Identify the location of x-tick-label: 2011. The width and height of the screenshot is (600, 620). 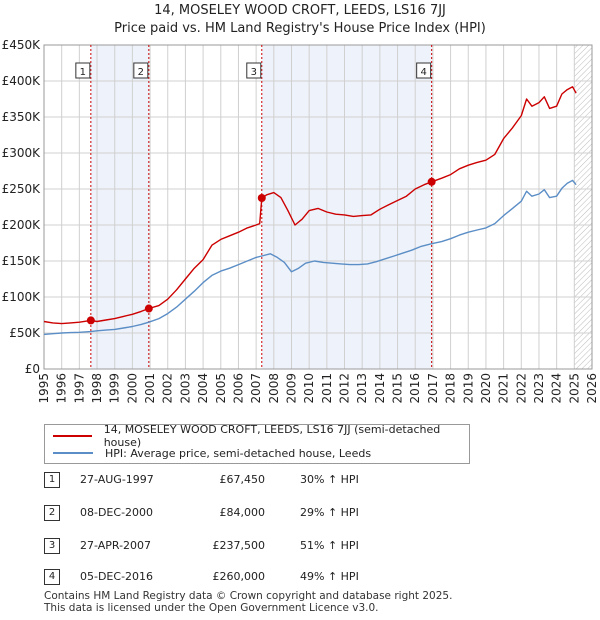
(327, 388).